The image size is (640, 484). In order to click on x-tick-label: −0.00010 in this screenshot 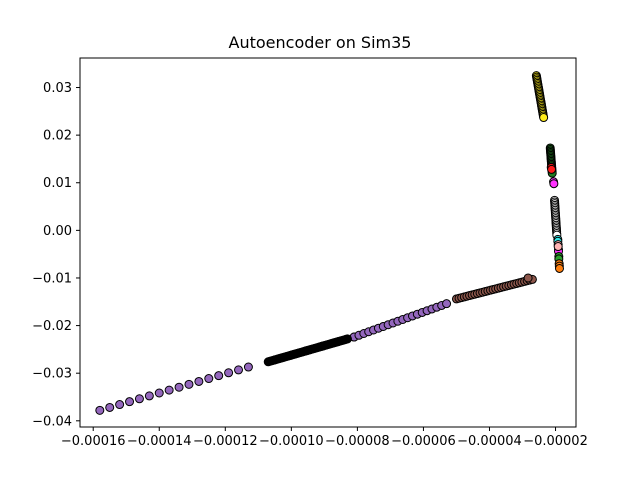, I will do `click(291, 441)`.